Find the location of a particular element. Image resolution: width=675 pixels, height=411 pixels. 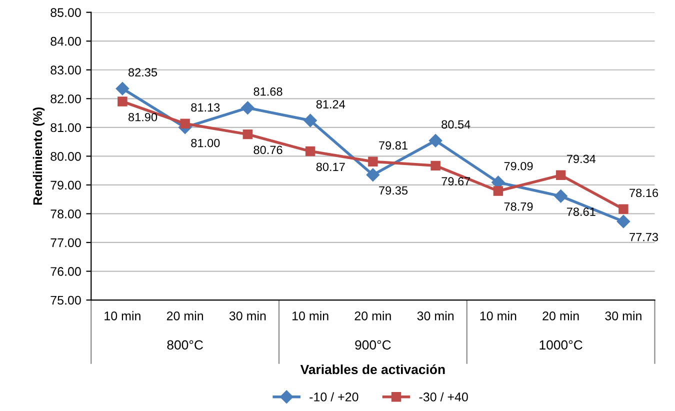

data-label: 79.67 is located at coordinates (456, 181).